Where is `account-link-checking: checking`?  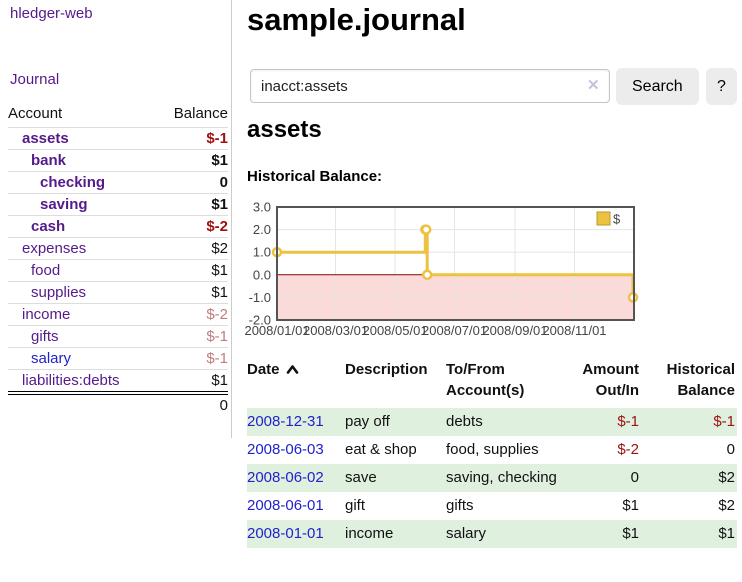 account-link-checking: checking is located at coordinates (73, 182).